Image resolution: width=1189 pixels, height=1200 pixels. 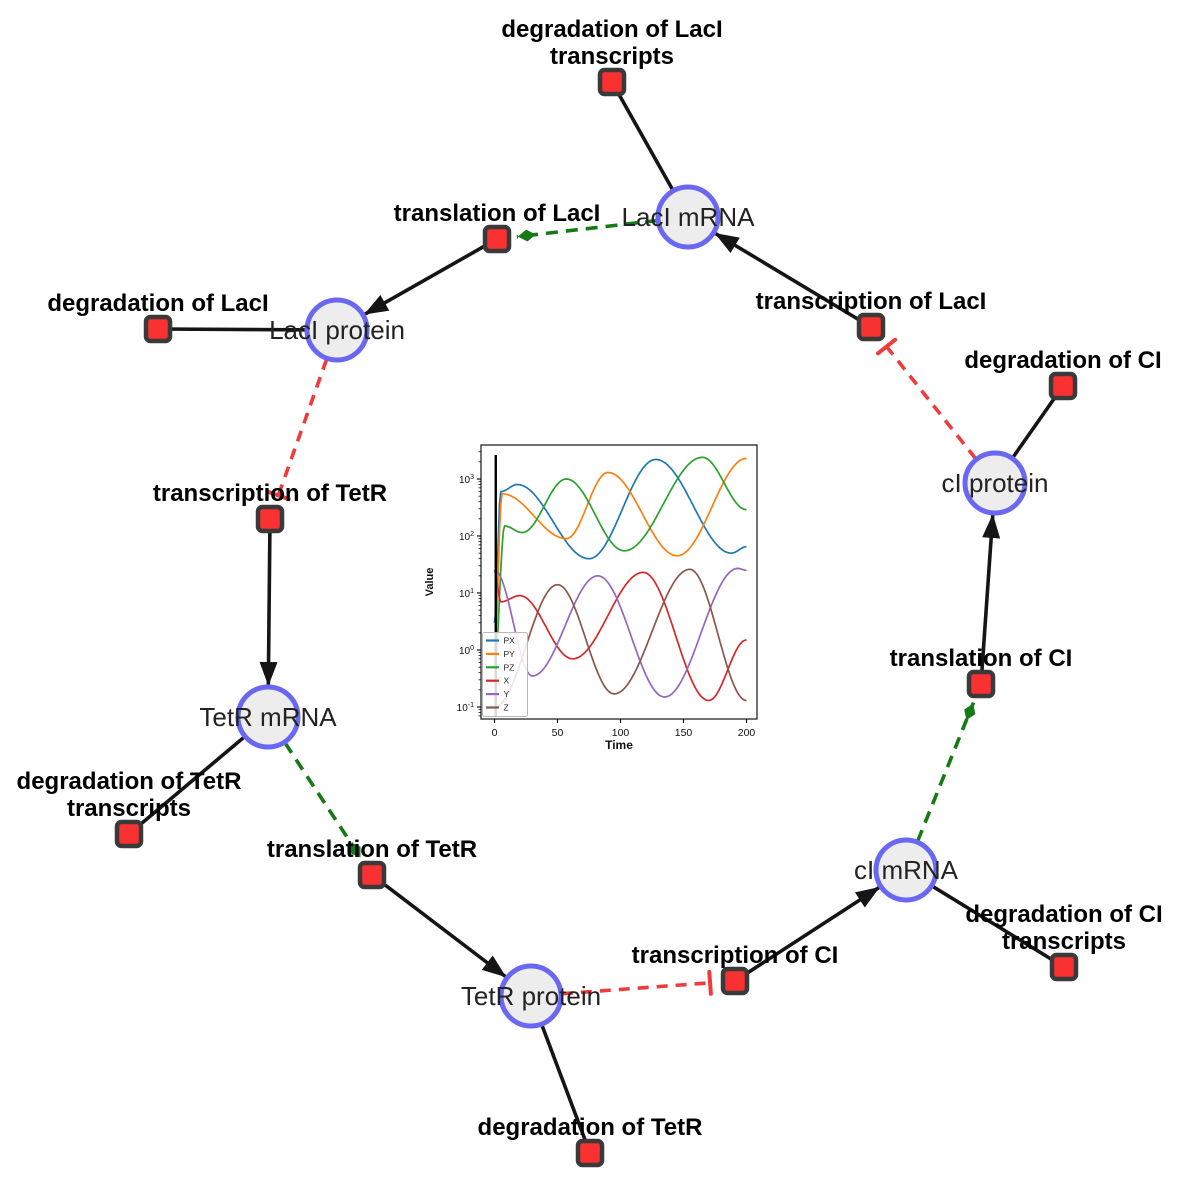 I want to click on reaction-node-tr_laci, so click(x=871, y=327).